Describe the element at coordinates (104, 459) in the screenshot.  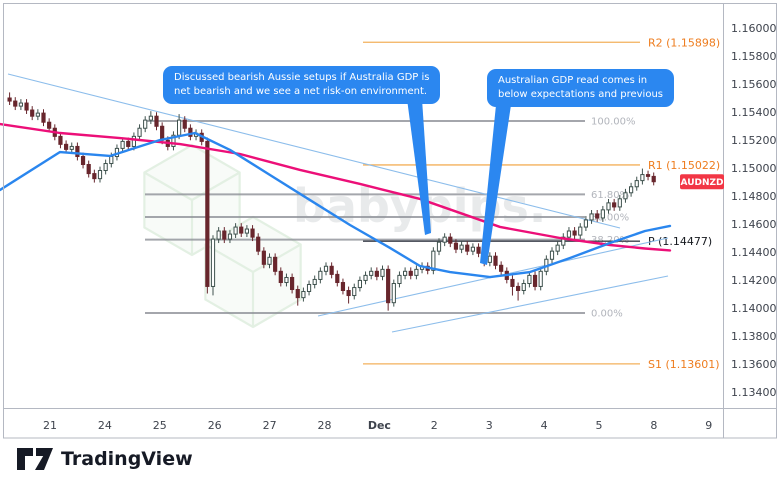
I see `tradingview-logo: TradingView` at that location.